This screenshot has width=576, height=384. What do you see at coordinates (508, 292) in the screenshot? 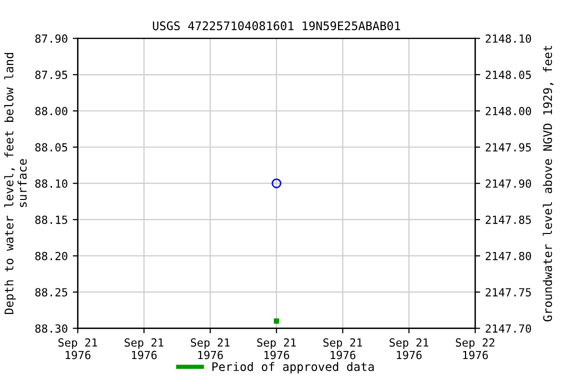
I see `y2-tick-label: 2147.75` at bounding box center [508, 292].